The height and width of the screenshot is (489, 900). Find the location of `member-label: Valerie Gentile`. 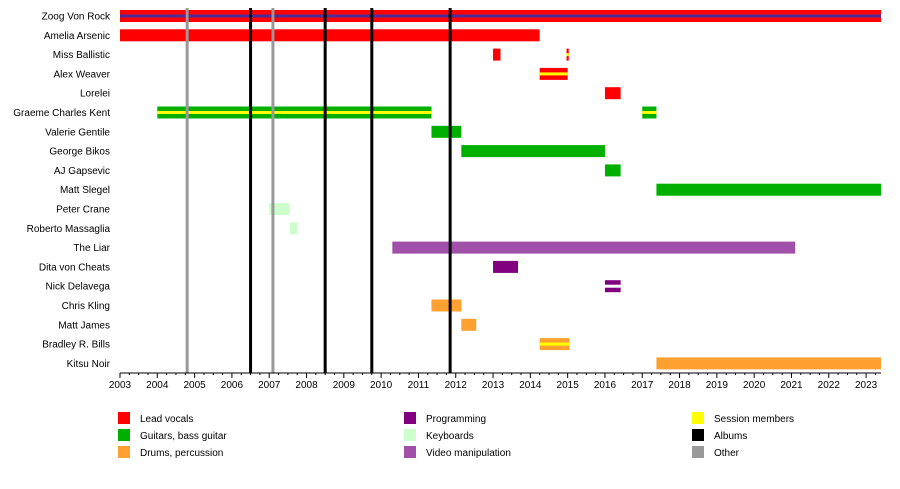

member-label: Valerie Gentile is located at coordinates (77, 132).